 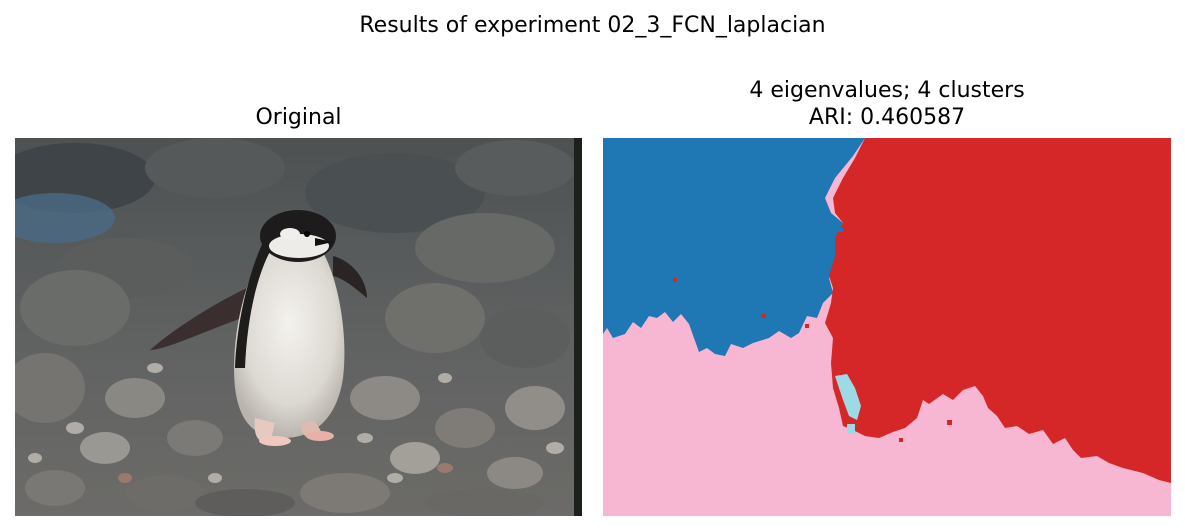 I want to click on segmentation-title-line-1: 4 eigenvalues; 4 clusters, so click(x=887, y=90).